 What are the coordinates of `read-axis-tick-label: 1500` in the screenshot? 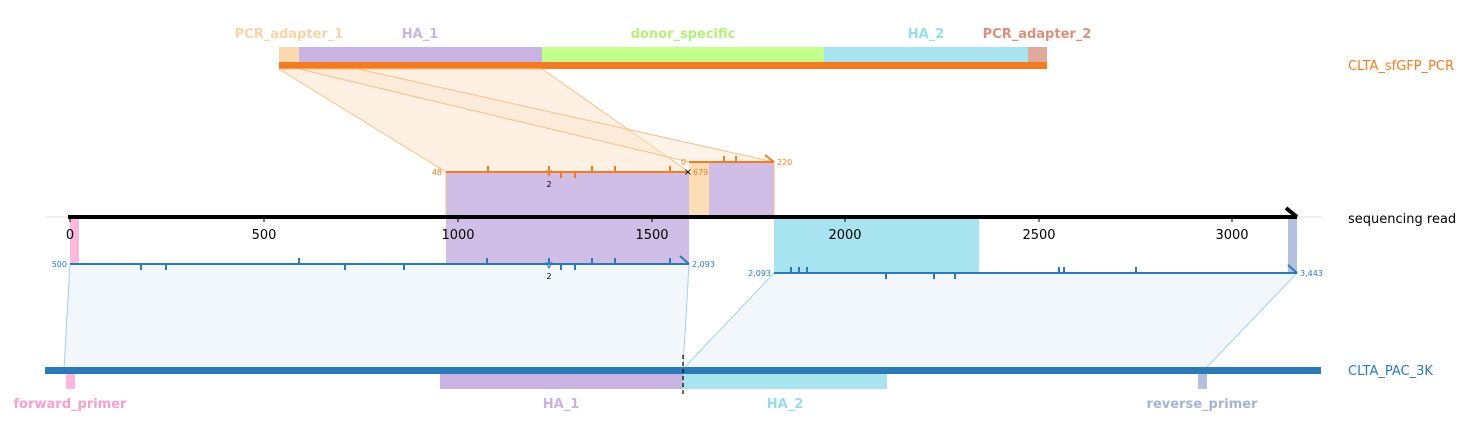 It's located at (651, 235).